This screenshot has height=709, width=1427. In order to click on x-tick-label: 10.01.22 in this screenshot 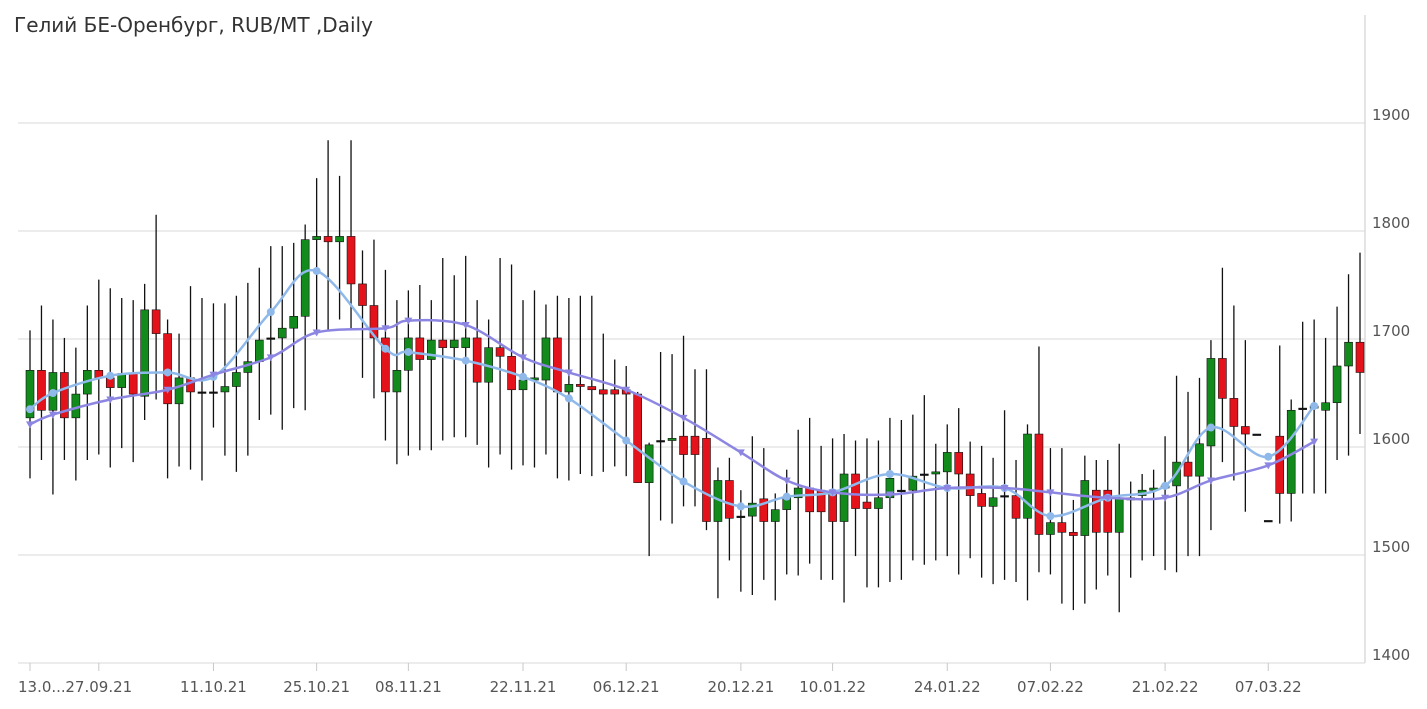, I will do `click(832, 687)`.